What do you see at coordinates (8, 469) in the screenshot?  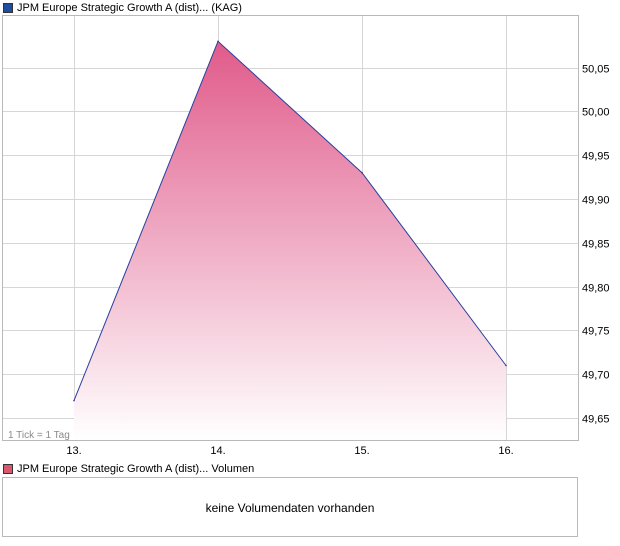 I see `volume-legend-swatch` at bounding box center [8, 469].